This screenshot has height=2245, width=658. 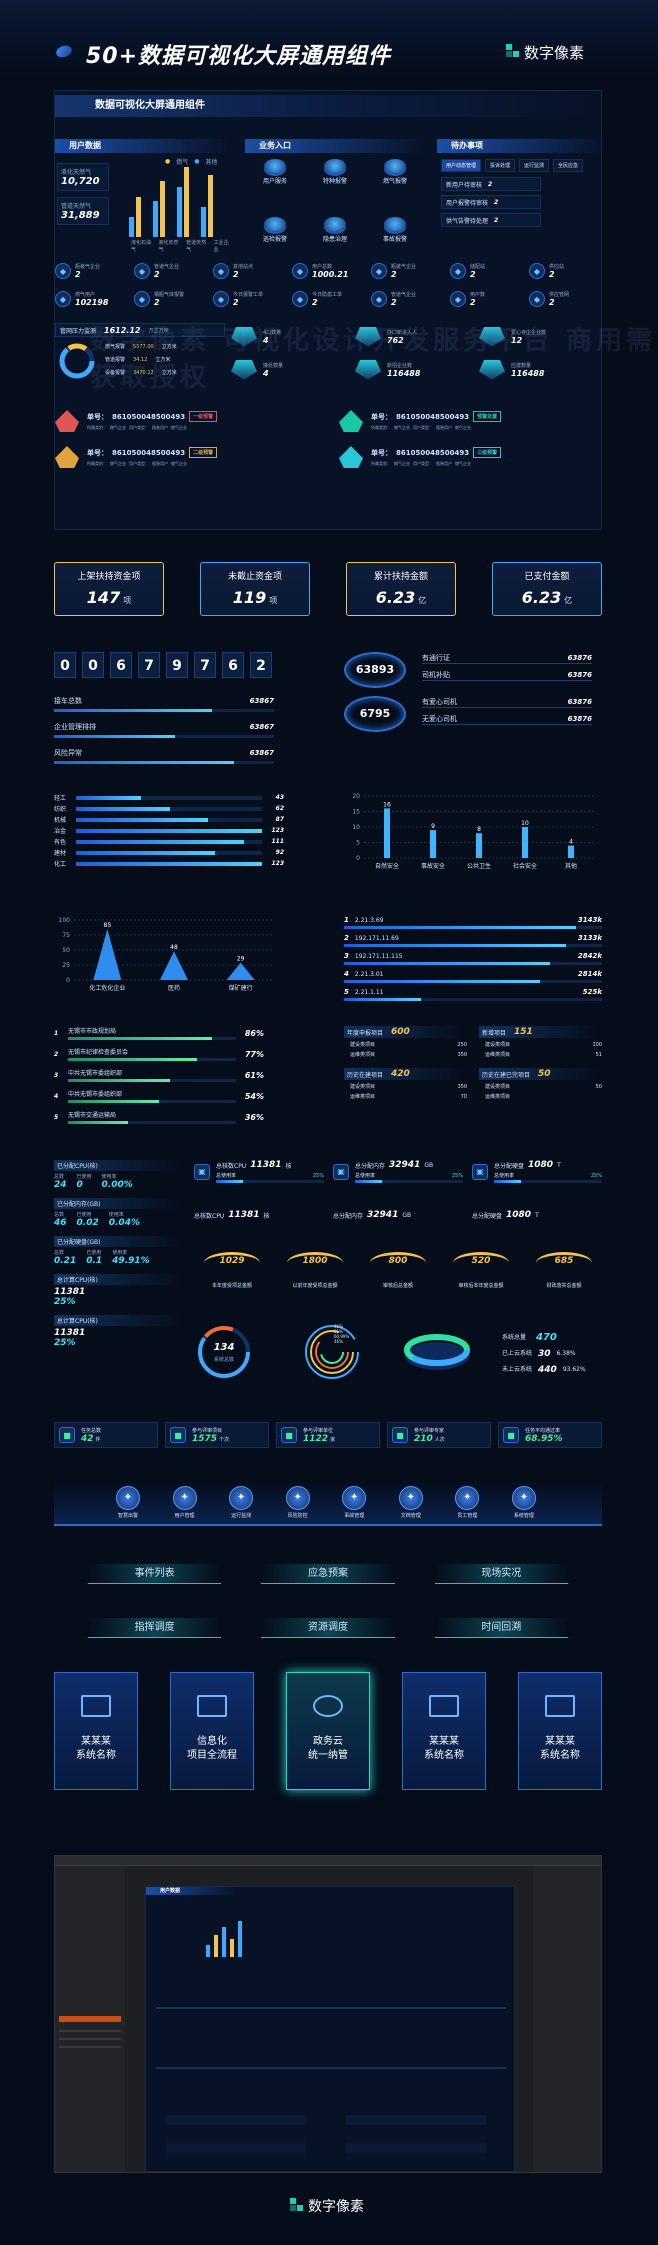 I want to click on nav-item: ✦ 事故管理, so click(x=354, y=1502).